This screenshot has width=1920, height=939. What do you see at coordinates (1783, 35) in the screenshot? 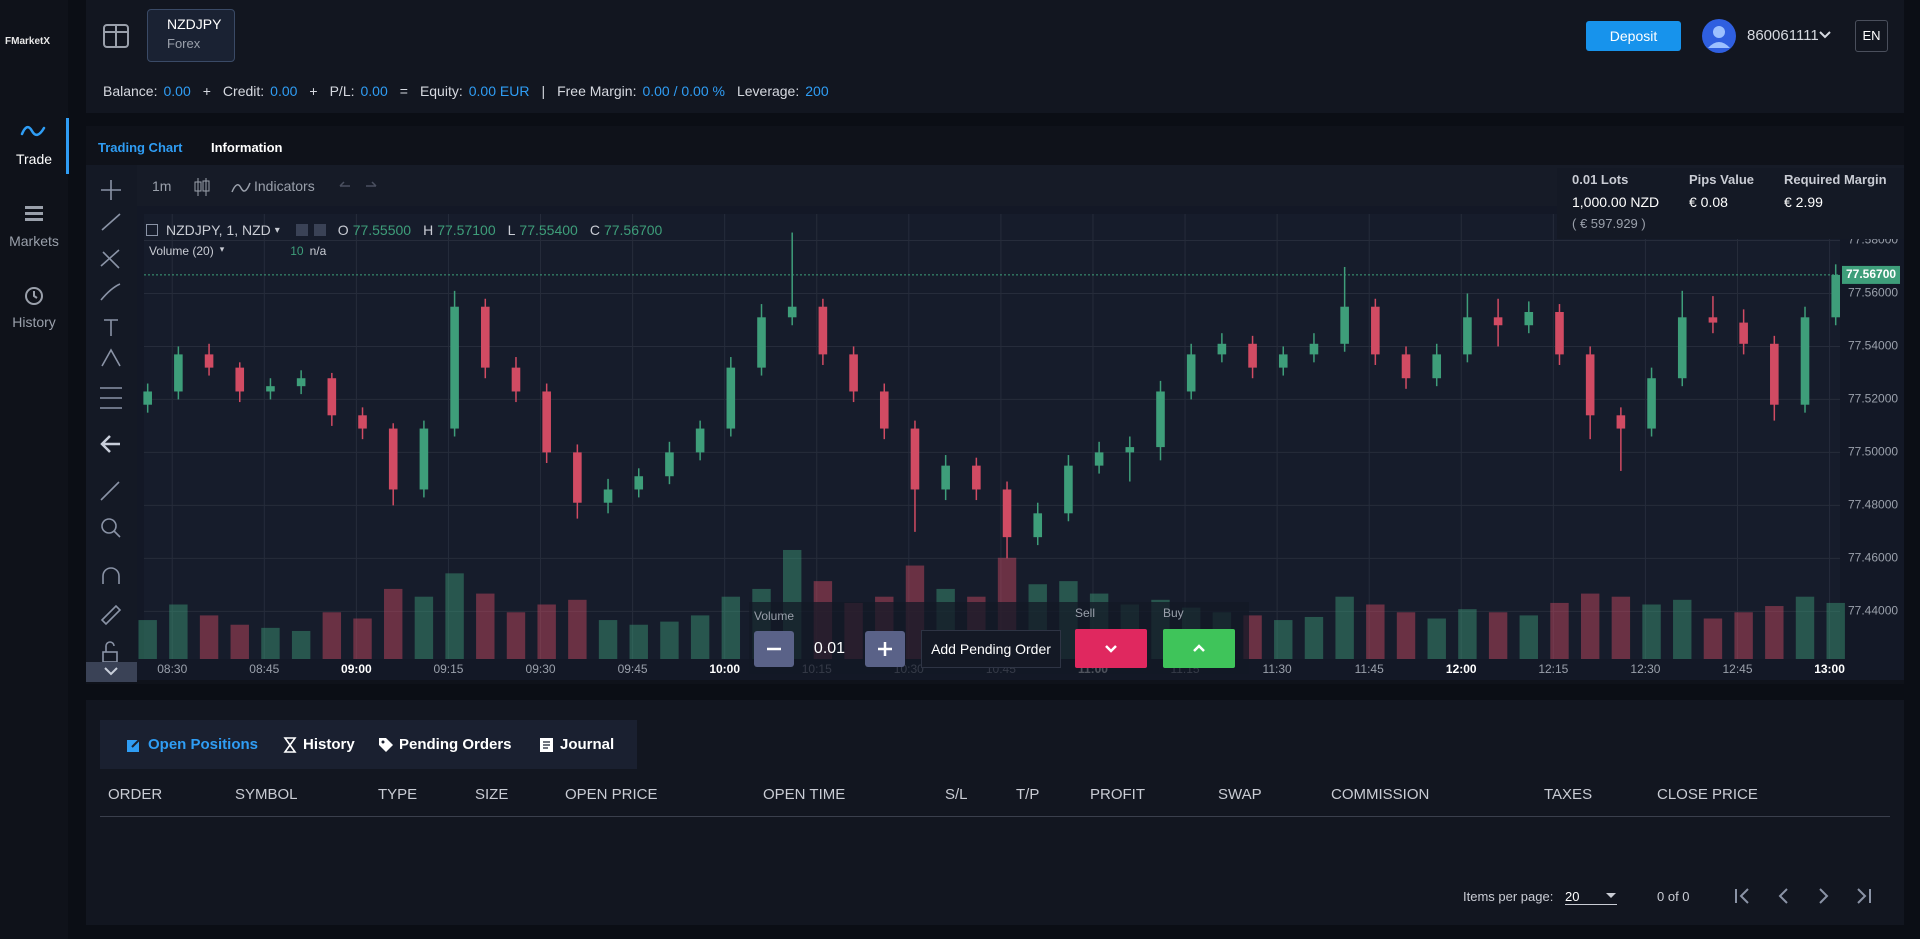
I see `account-id: 860061111` at bounding box center [1783, 35].